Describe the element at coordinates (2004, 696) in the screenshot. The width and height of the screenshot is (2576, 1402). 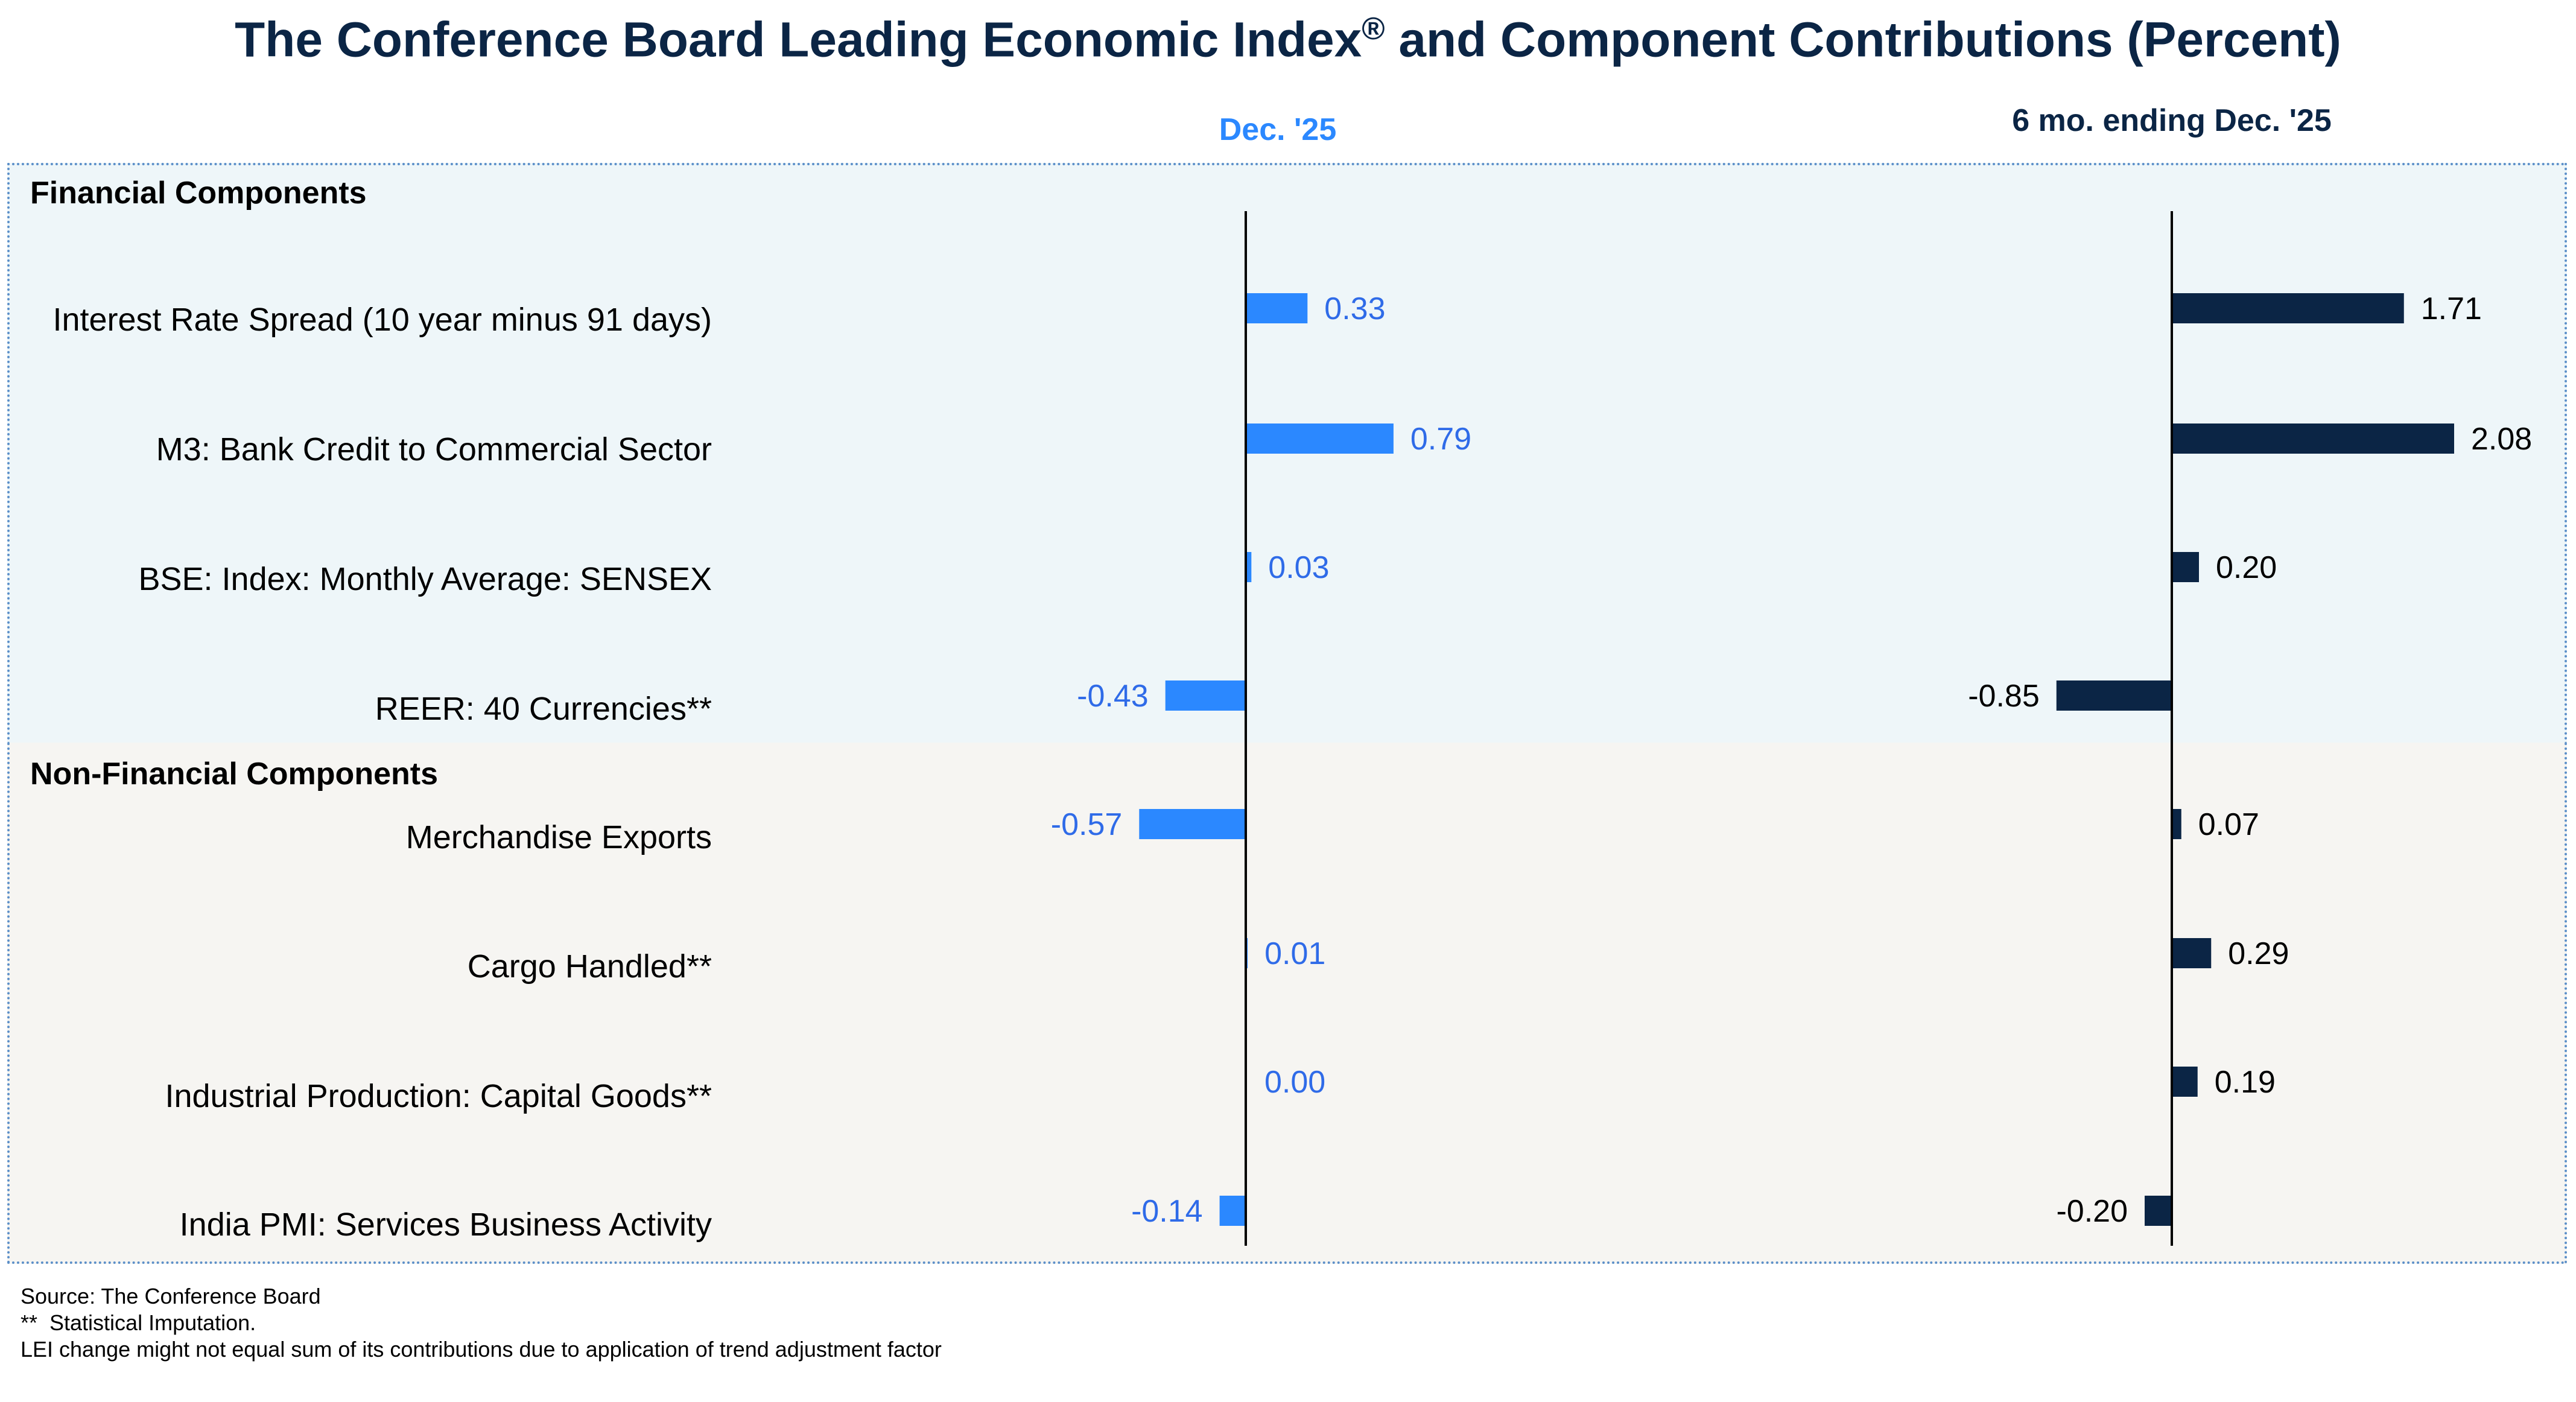
I see `data-label: -0.85` at that location.